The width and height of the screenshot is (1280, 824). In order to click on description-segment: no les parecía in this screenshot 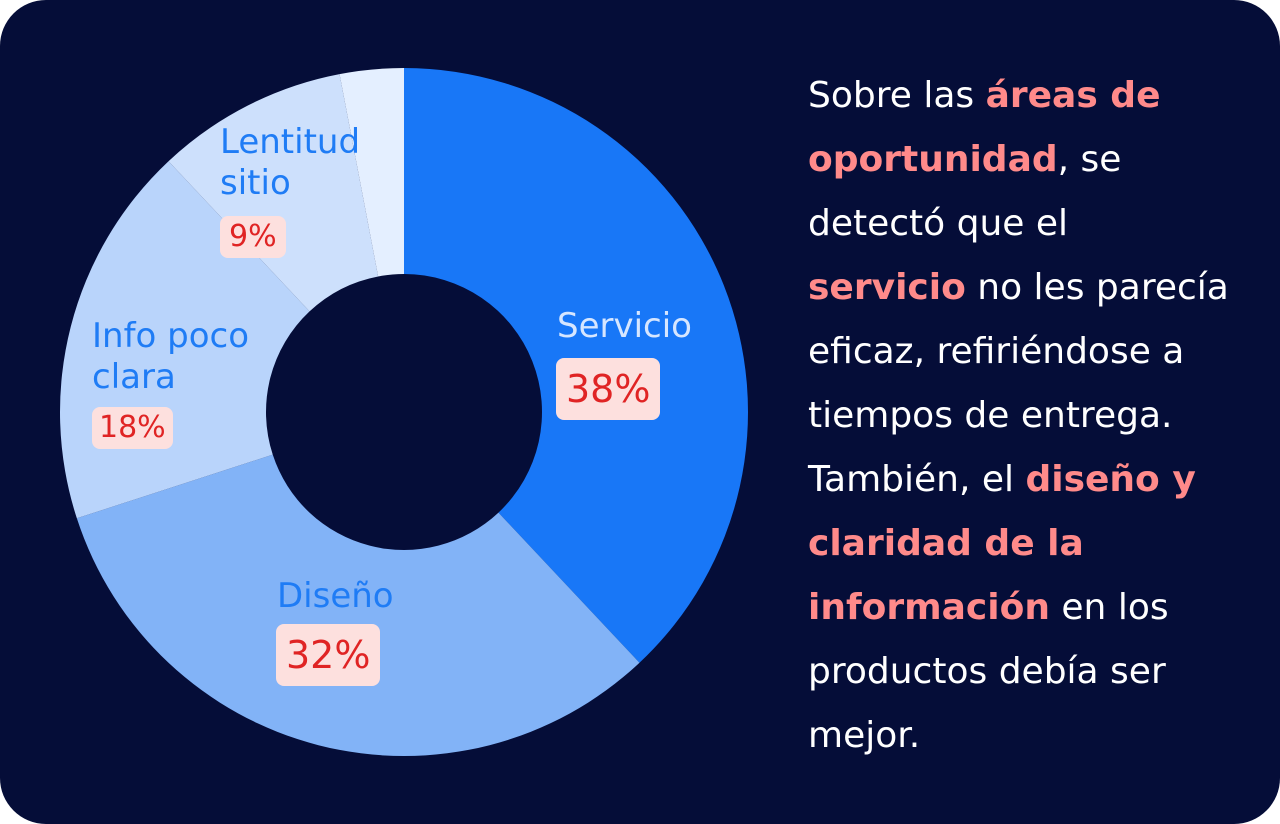, I will do `click(1097, 287)`.